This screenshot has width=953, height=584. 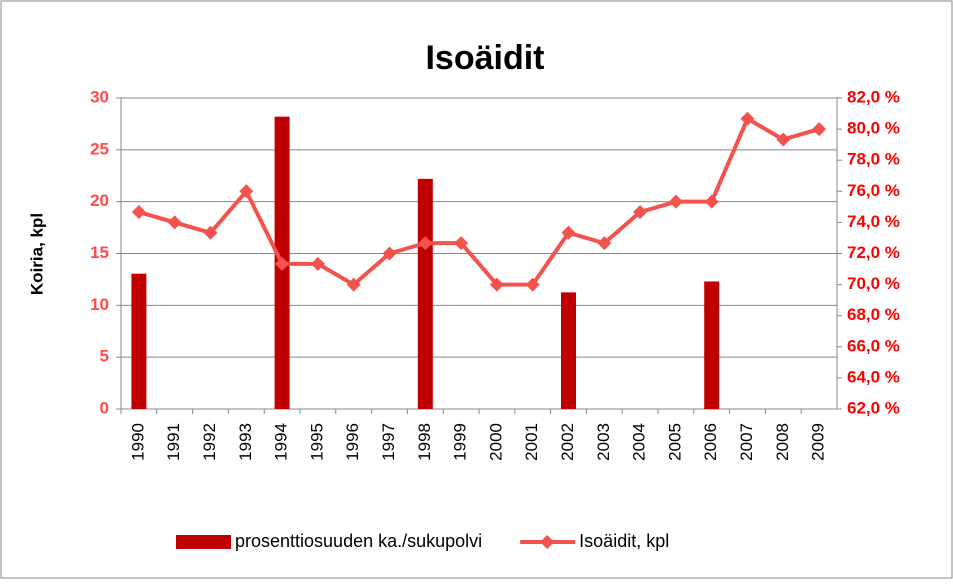 What do you see at coordinates (531, 442) in the screenshot?
I see `x-tick-label: 2001` at bounding box center [531, 442].